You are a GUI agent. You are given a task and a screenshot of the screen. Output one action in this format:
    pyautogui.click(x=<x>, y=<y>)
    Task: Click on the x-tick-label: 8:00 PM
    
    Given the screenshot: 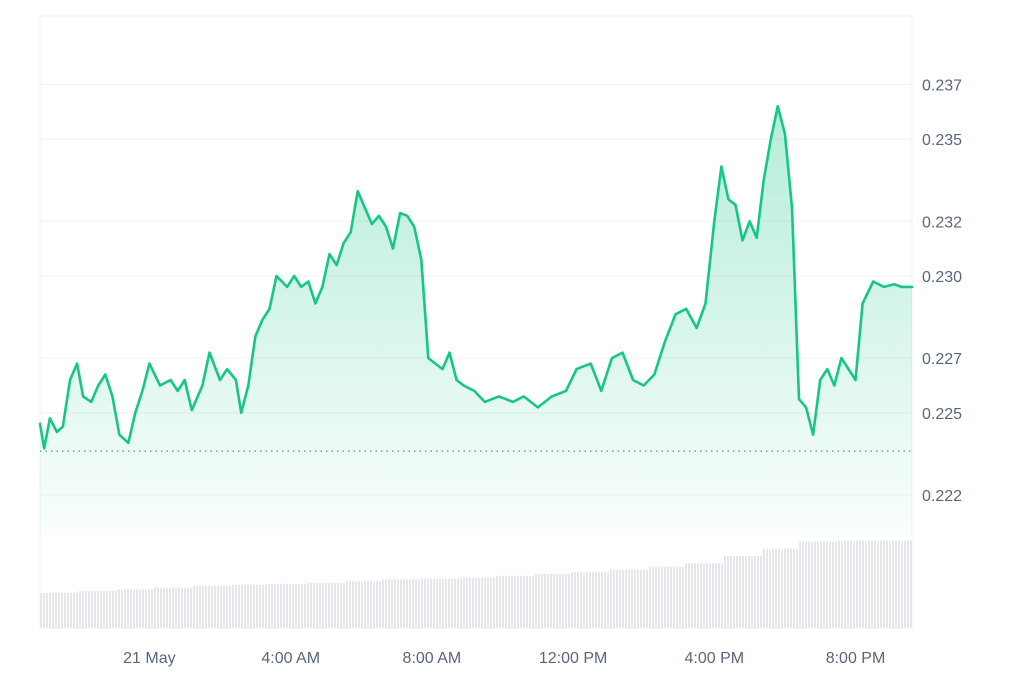 What is the action you would take?
    pyautogui.click(x=856, y=658)
    